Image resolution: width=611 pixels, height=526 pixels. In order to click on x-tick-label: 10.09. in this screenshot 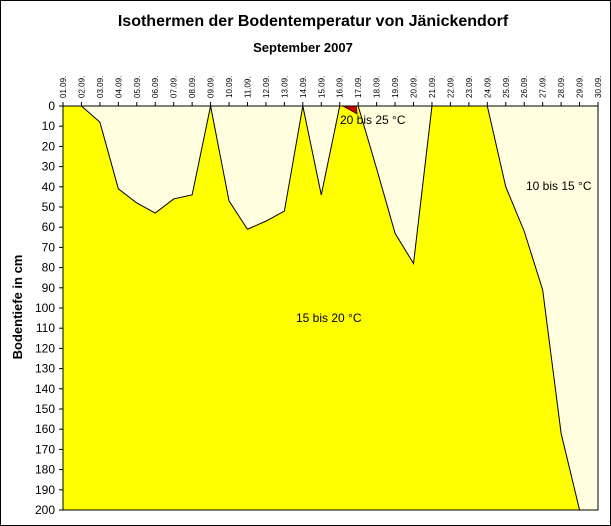, I will do `click(229, 87)`.